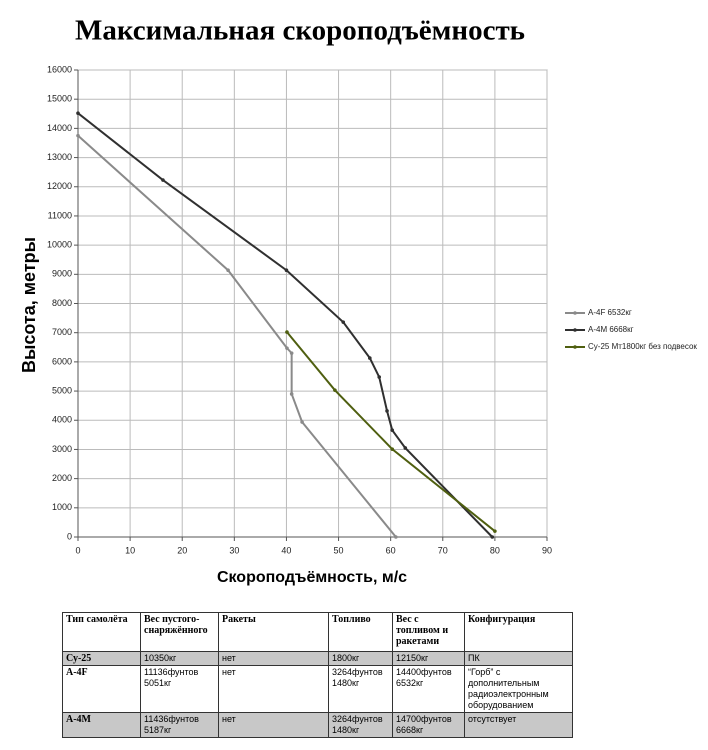 This screenshot has height=750, width=708. Describe the element at coordinates (101, 632) in the screenshot. I see `header-cell: Тип самолёта` at that location.